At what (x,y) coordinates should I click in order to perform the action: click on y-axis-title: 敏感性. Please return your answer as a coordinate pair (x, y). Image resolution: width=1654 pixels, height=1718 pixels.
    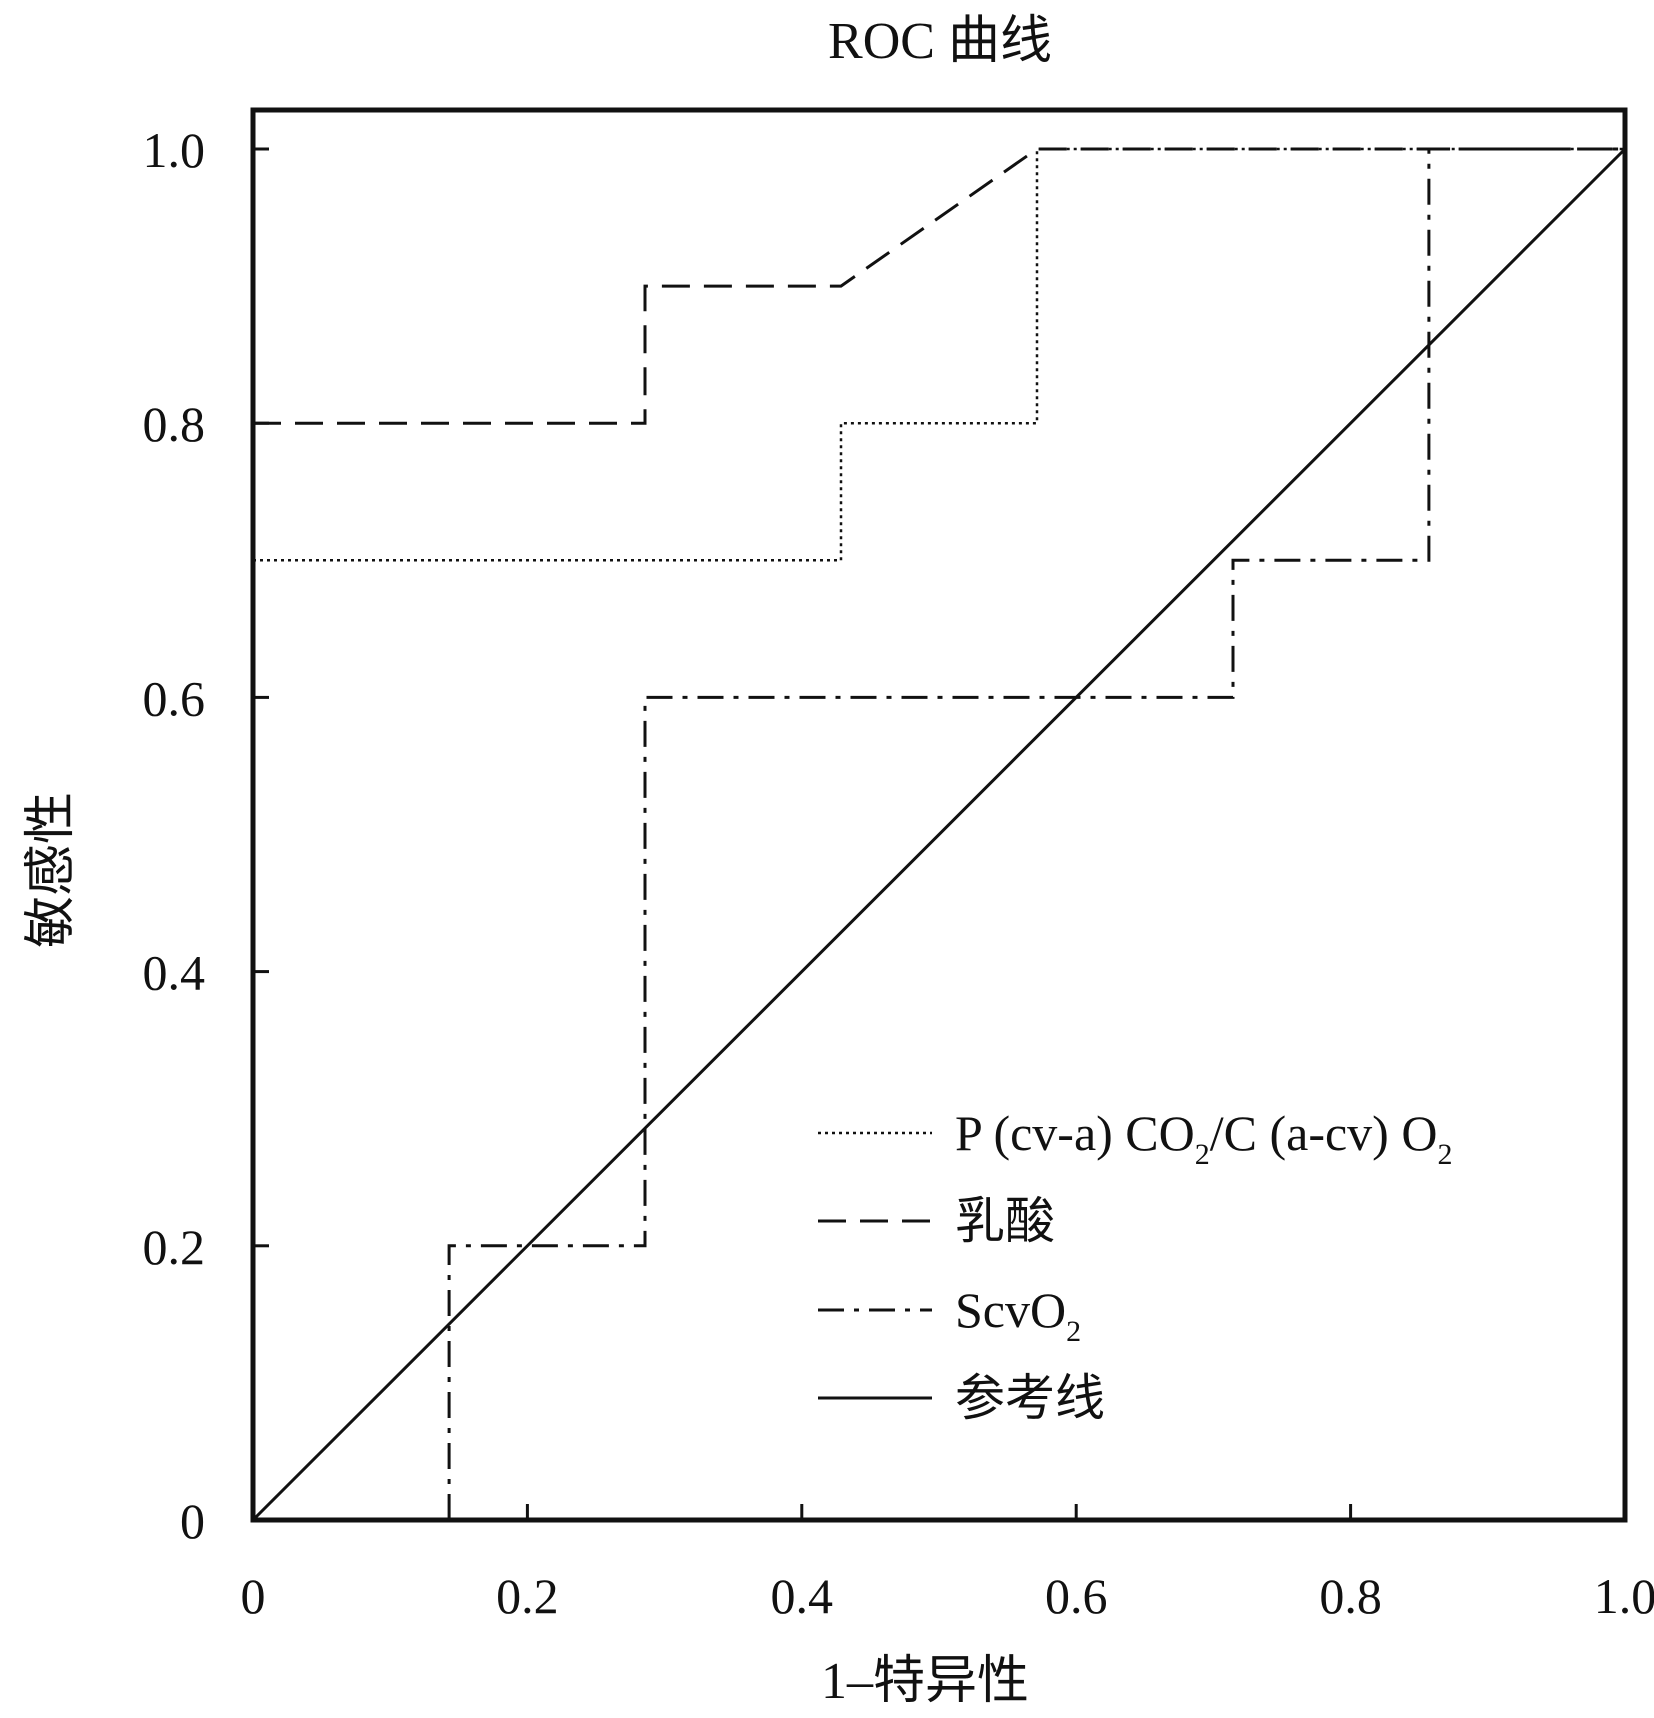
    Looking at the image, I should click on (51, 870).